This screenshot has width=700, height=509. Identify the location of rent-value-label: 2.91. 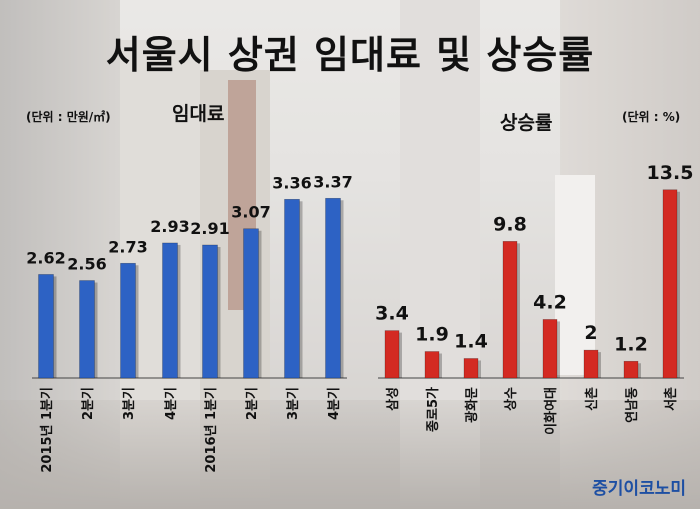
(209, 228).